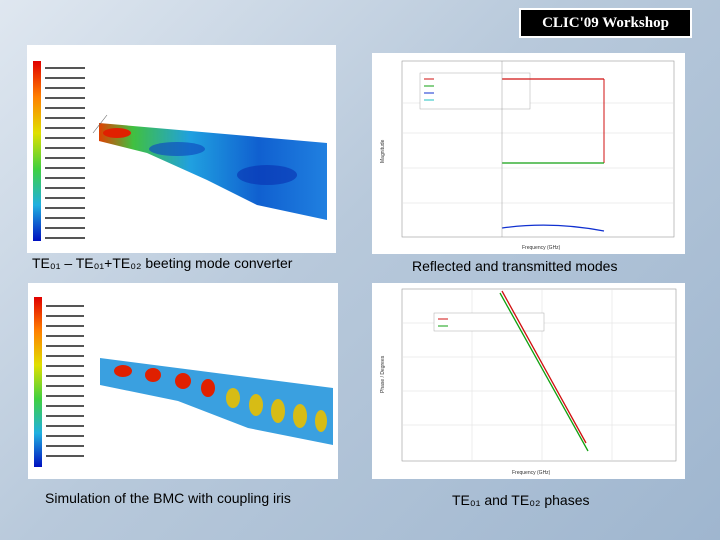 This screenshot has width=720, height=540. What do you see at coordinates (383, 374) in the screenshot?
I see `y-axis-label: Phase / Degrees` at bounding box center [383, 374].